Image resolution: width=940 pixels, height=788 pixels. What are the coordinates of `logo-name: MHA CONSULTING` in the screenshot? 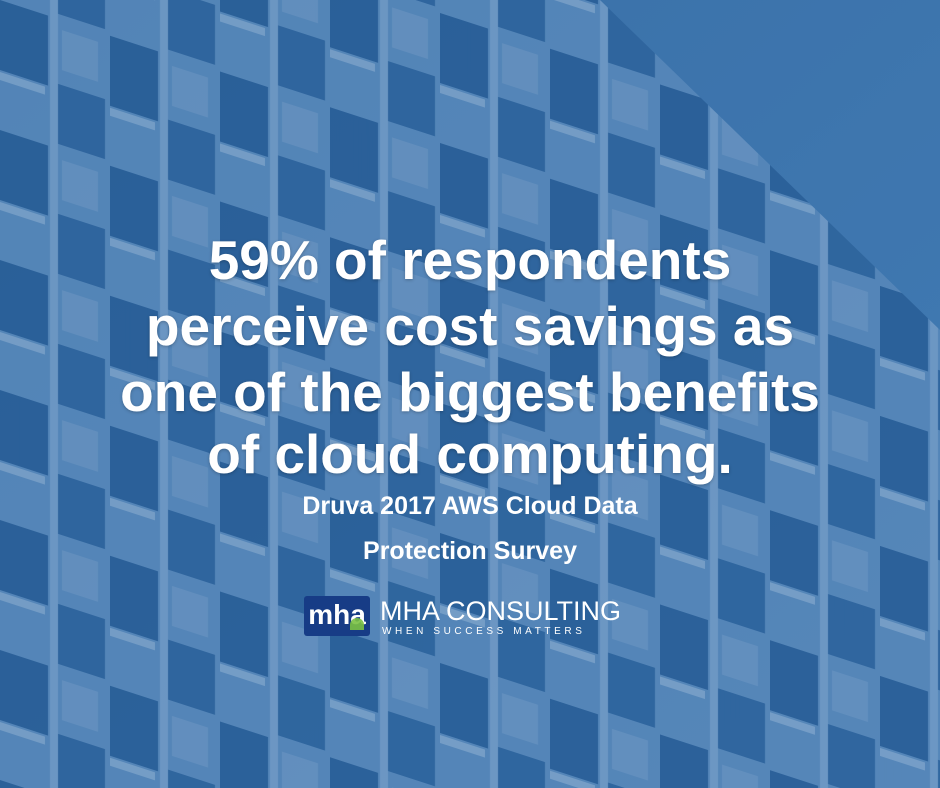 It's located at (501, 611).